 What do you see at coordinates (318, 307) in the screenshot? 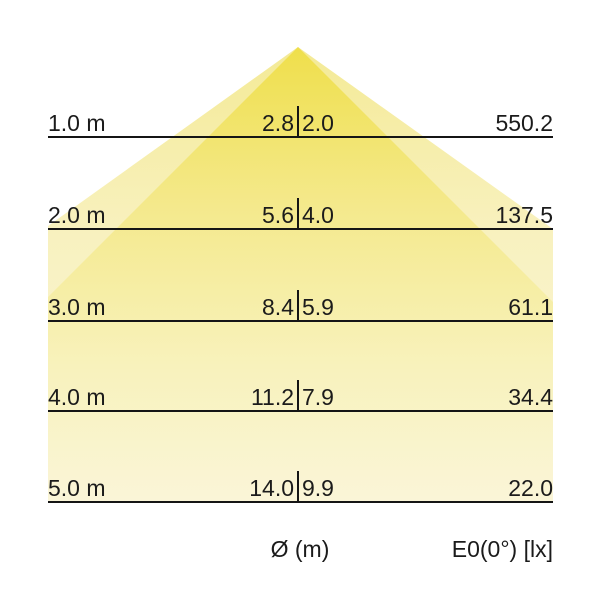
I see `diameter-inner-value: 5.9` at bounding box center [318, 307].